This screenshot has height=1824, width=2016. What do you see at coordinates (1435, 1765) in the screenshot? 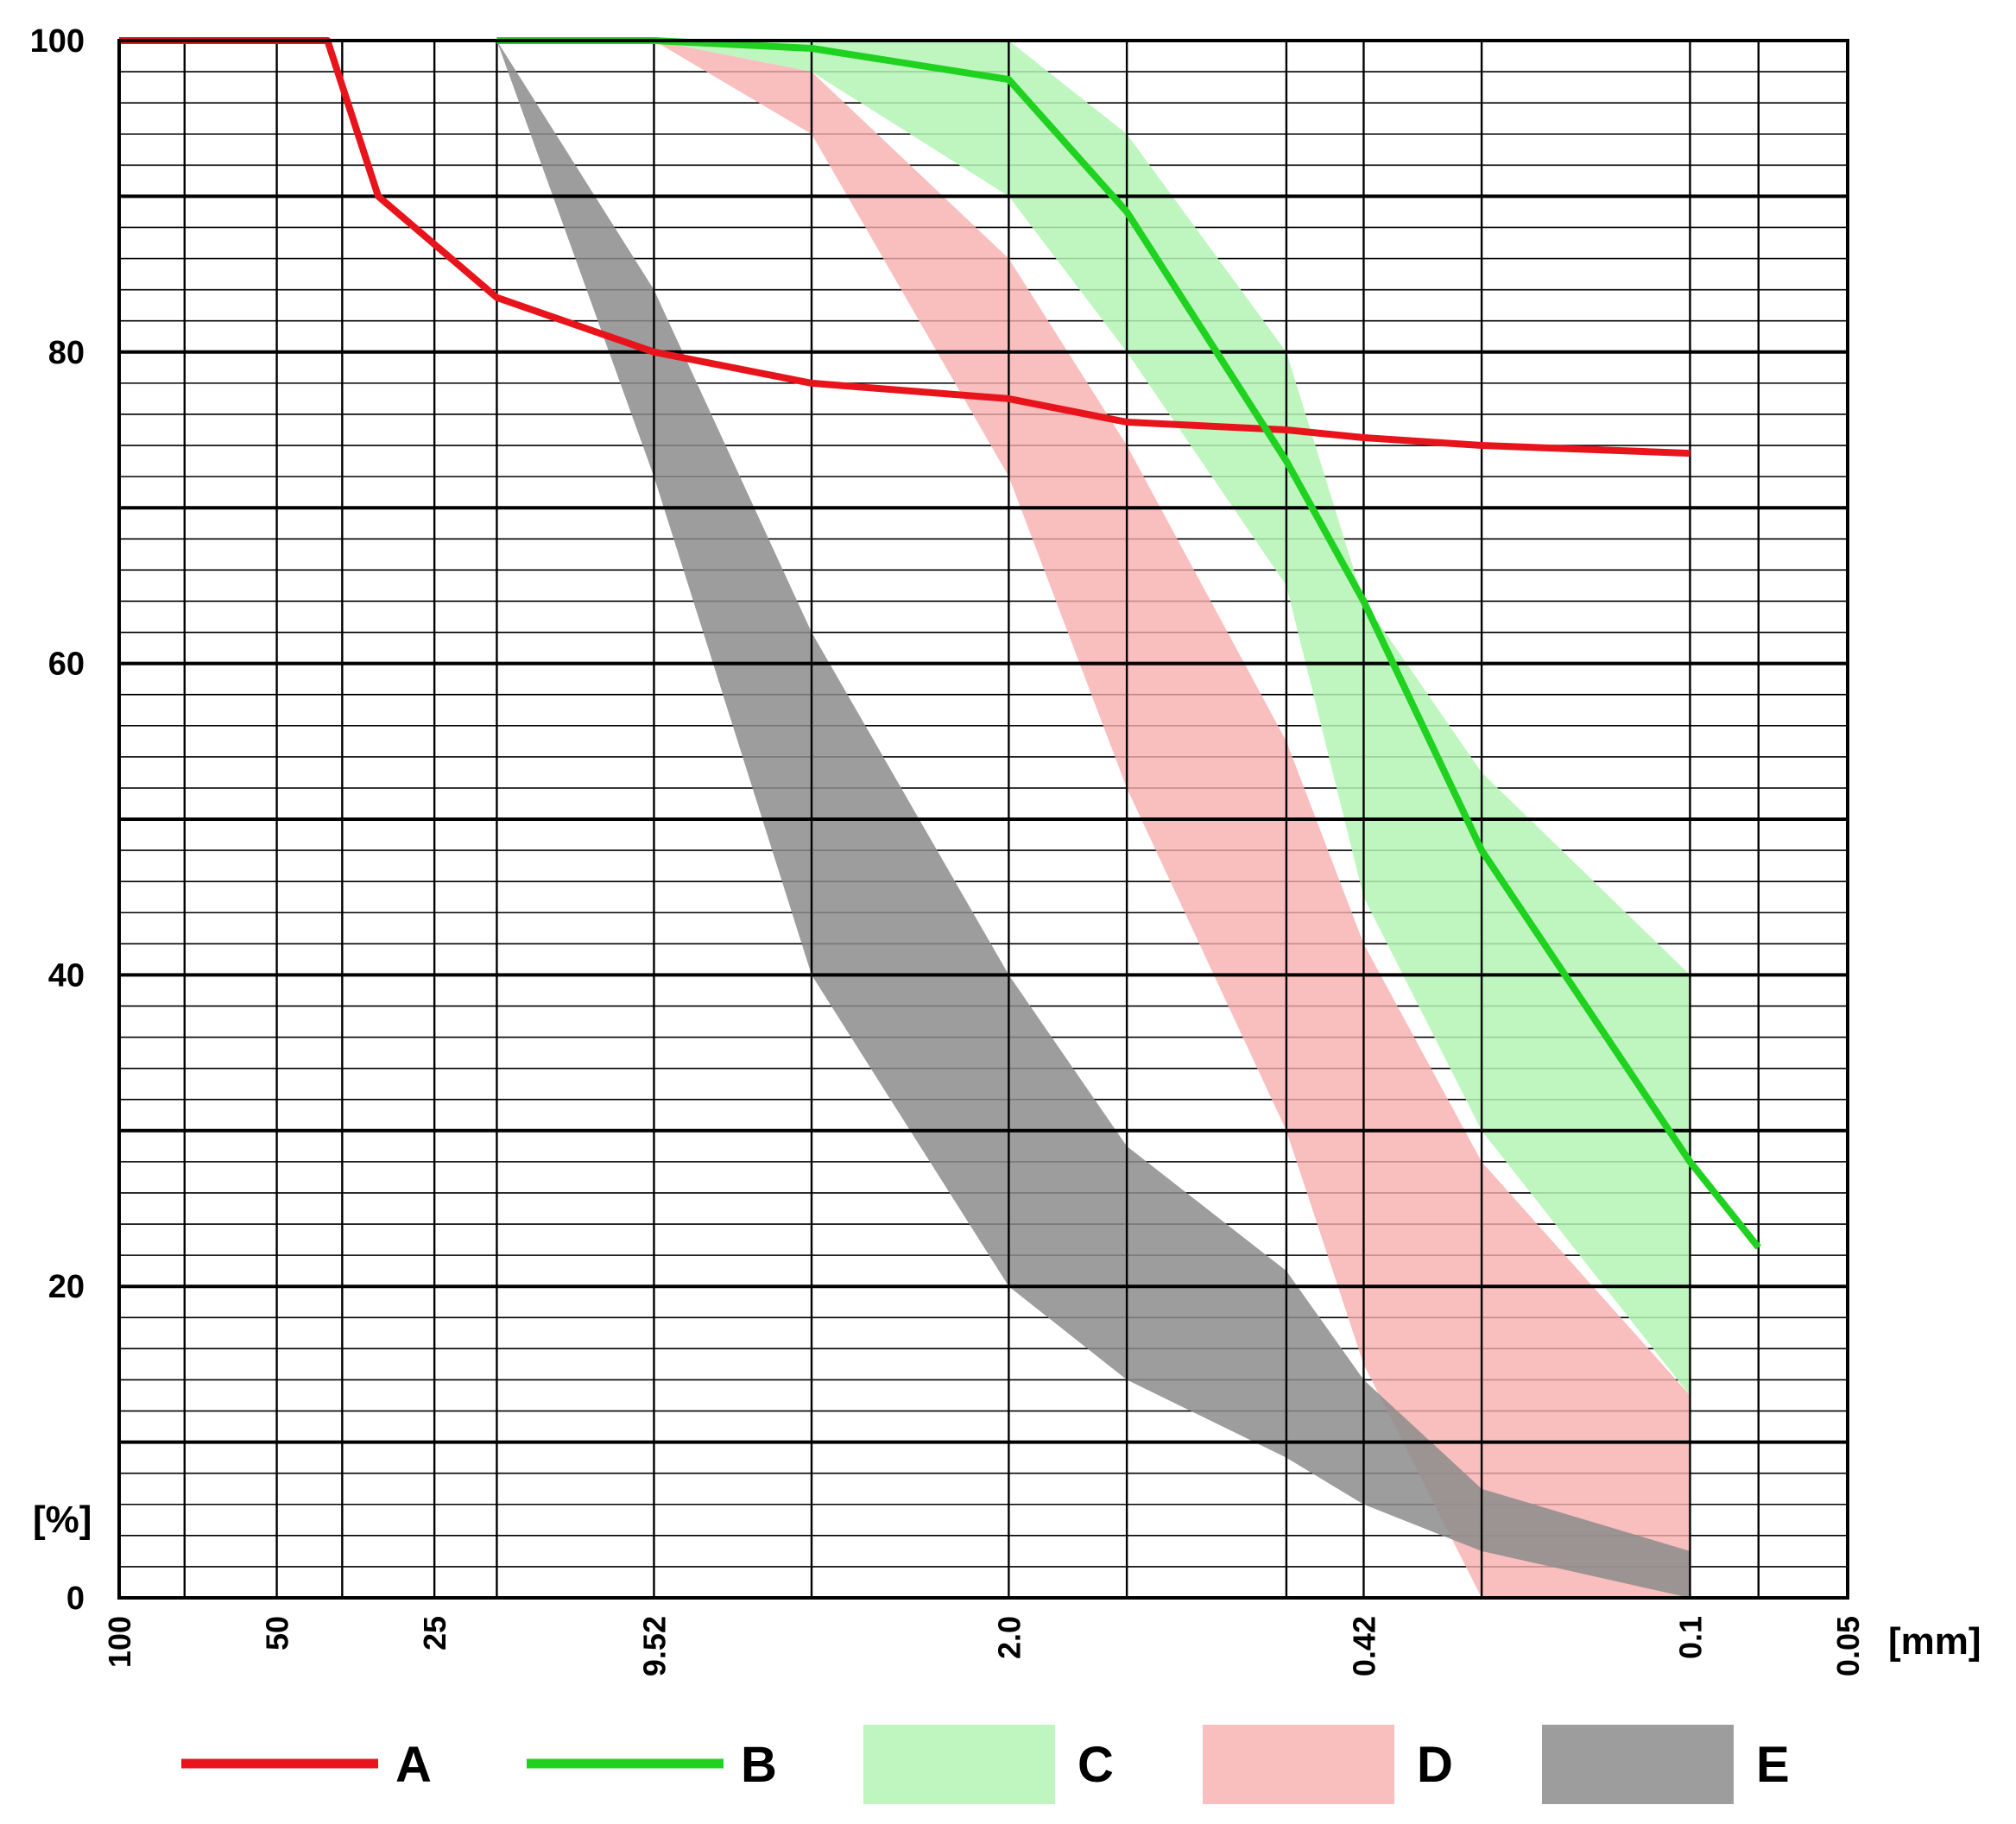
I see `legend-label-d: D` at bounding box center [1435, 1765].